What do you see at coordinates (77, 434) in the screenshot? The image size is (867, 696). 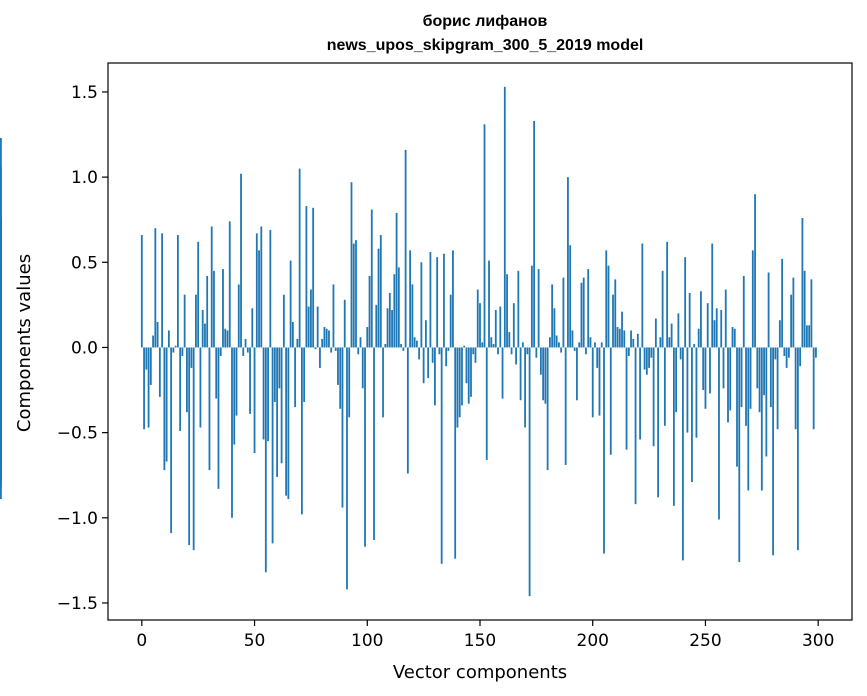 I see `y-tick-label: −0.5` at bounding box center [77, 434].